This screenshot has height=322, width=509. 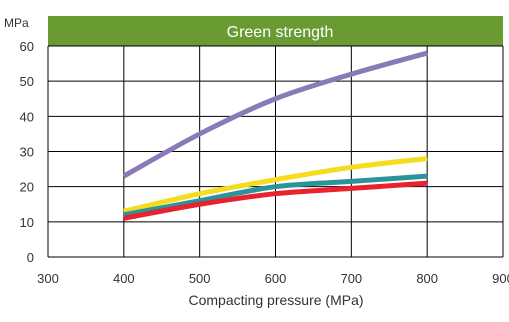 What do you see at coordinates (427, 278) in the screenshot?
I see `x-tick-label: 800` at bounding box center [427, 278].